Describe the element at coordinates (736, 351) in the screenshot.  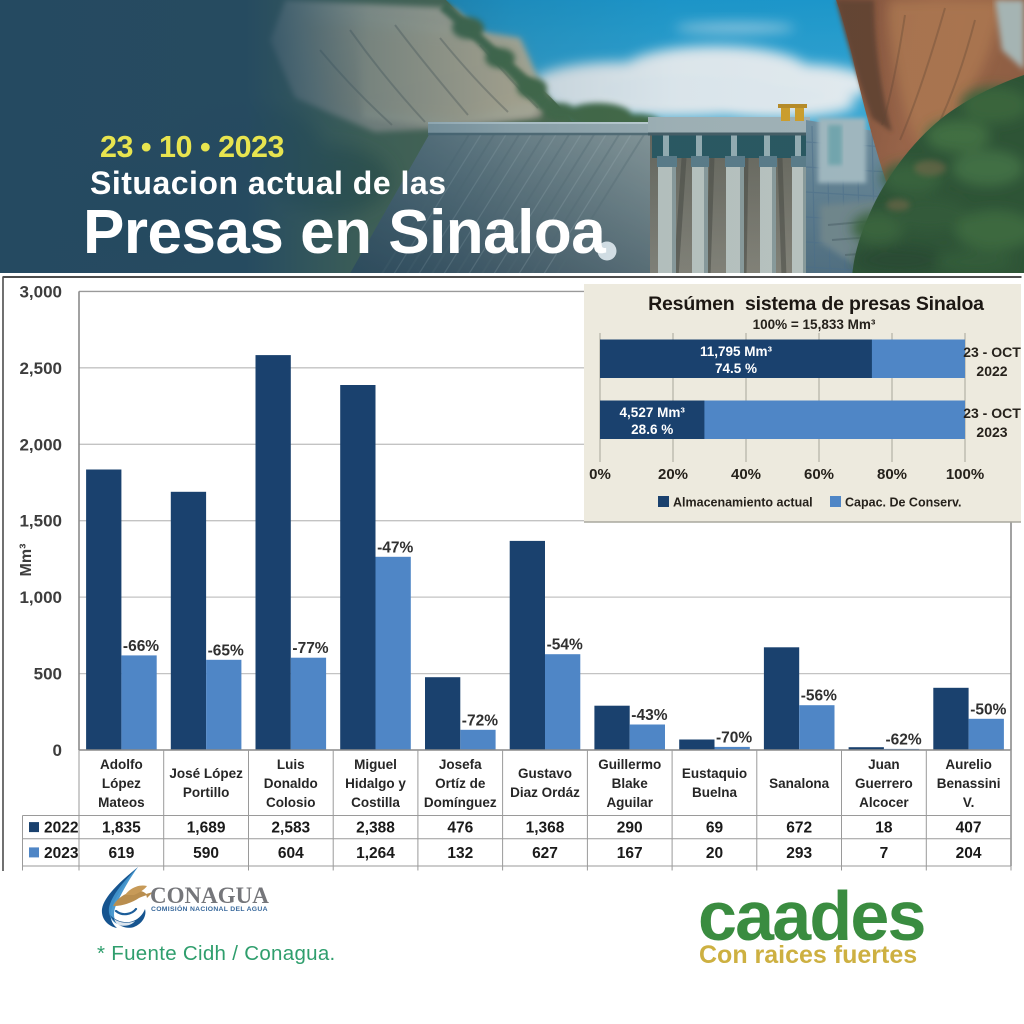
I see `svg-text: 11,795 Mm³` at that location.